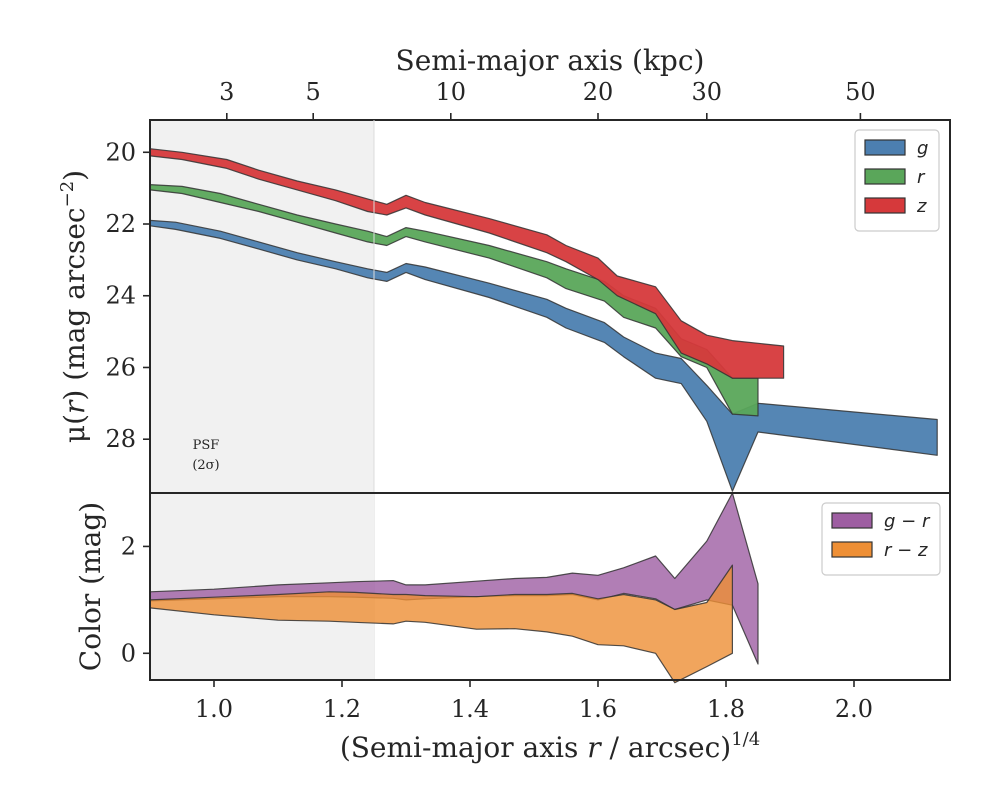 The height and width of the screenshot is (800, 1000). I want to click on bottom-x-tick-label: 1.8, so click(726, 709).